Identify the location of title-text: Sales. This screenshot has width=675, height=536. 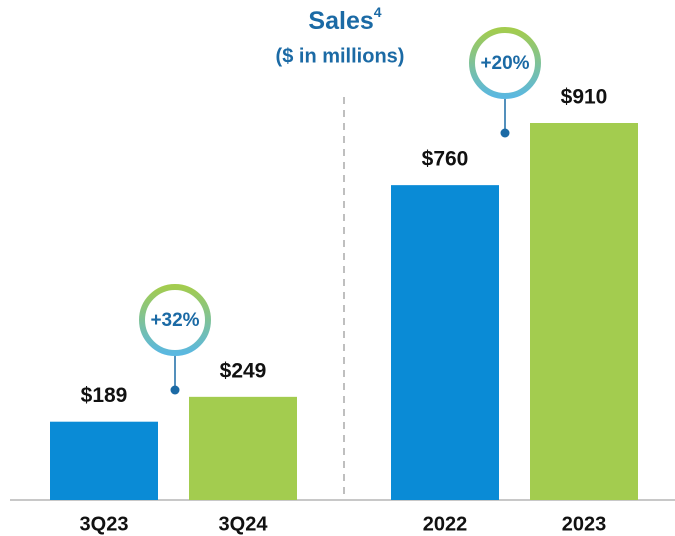
(340, 21).